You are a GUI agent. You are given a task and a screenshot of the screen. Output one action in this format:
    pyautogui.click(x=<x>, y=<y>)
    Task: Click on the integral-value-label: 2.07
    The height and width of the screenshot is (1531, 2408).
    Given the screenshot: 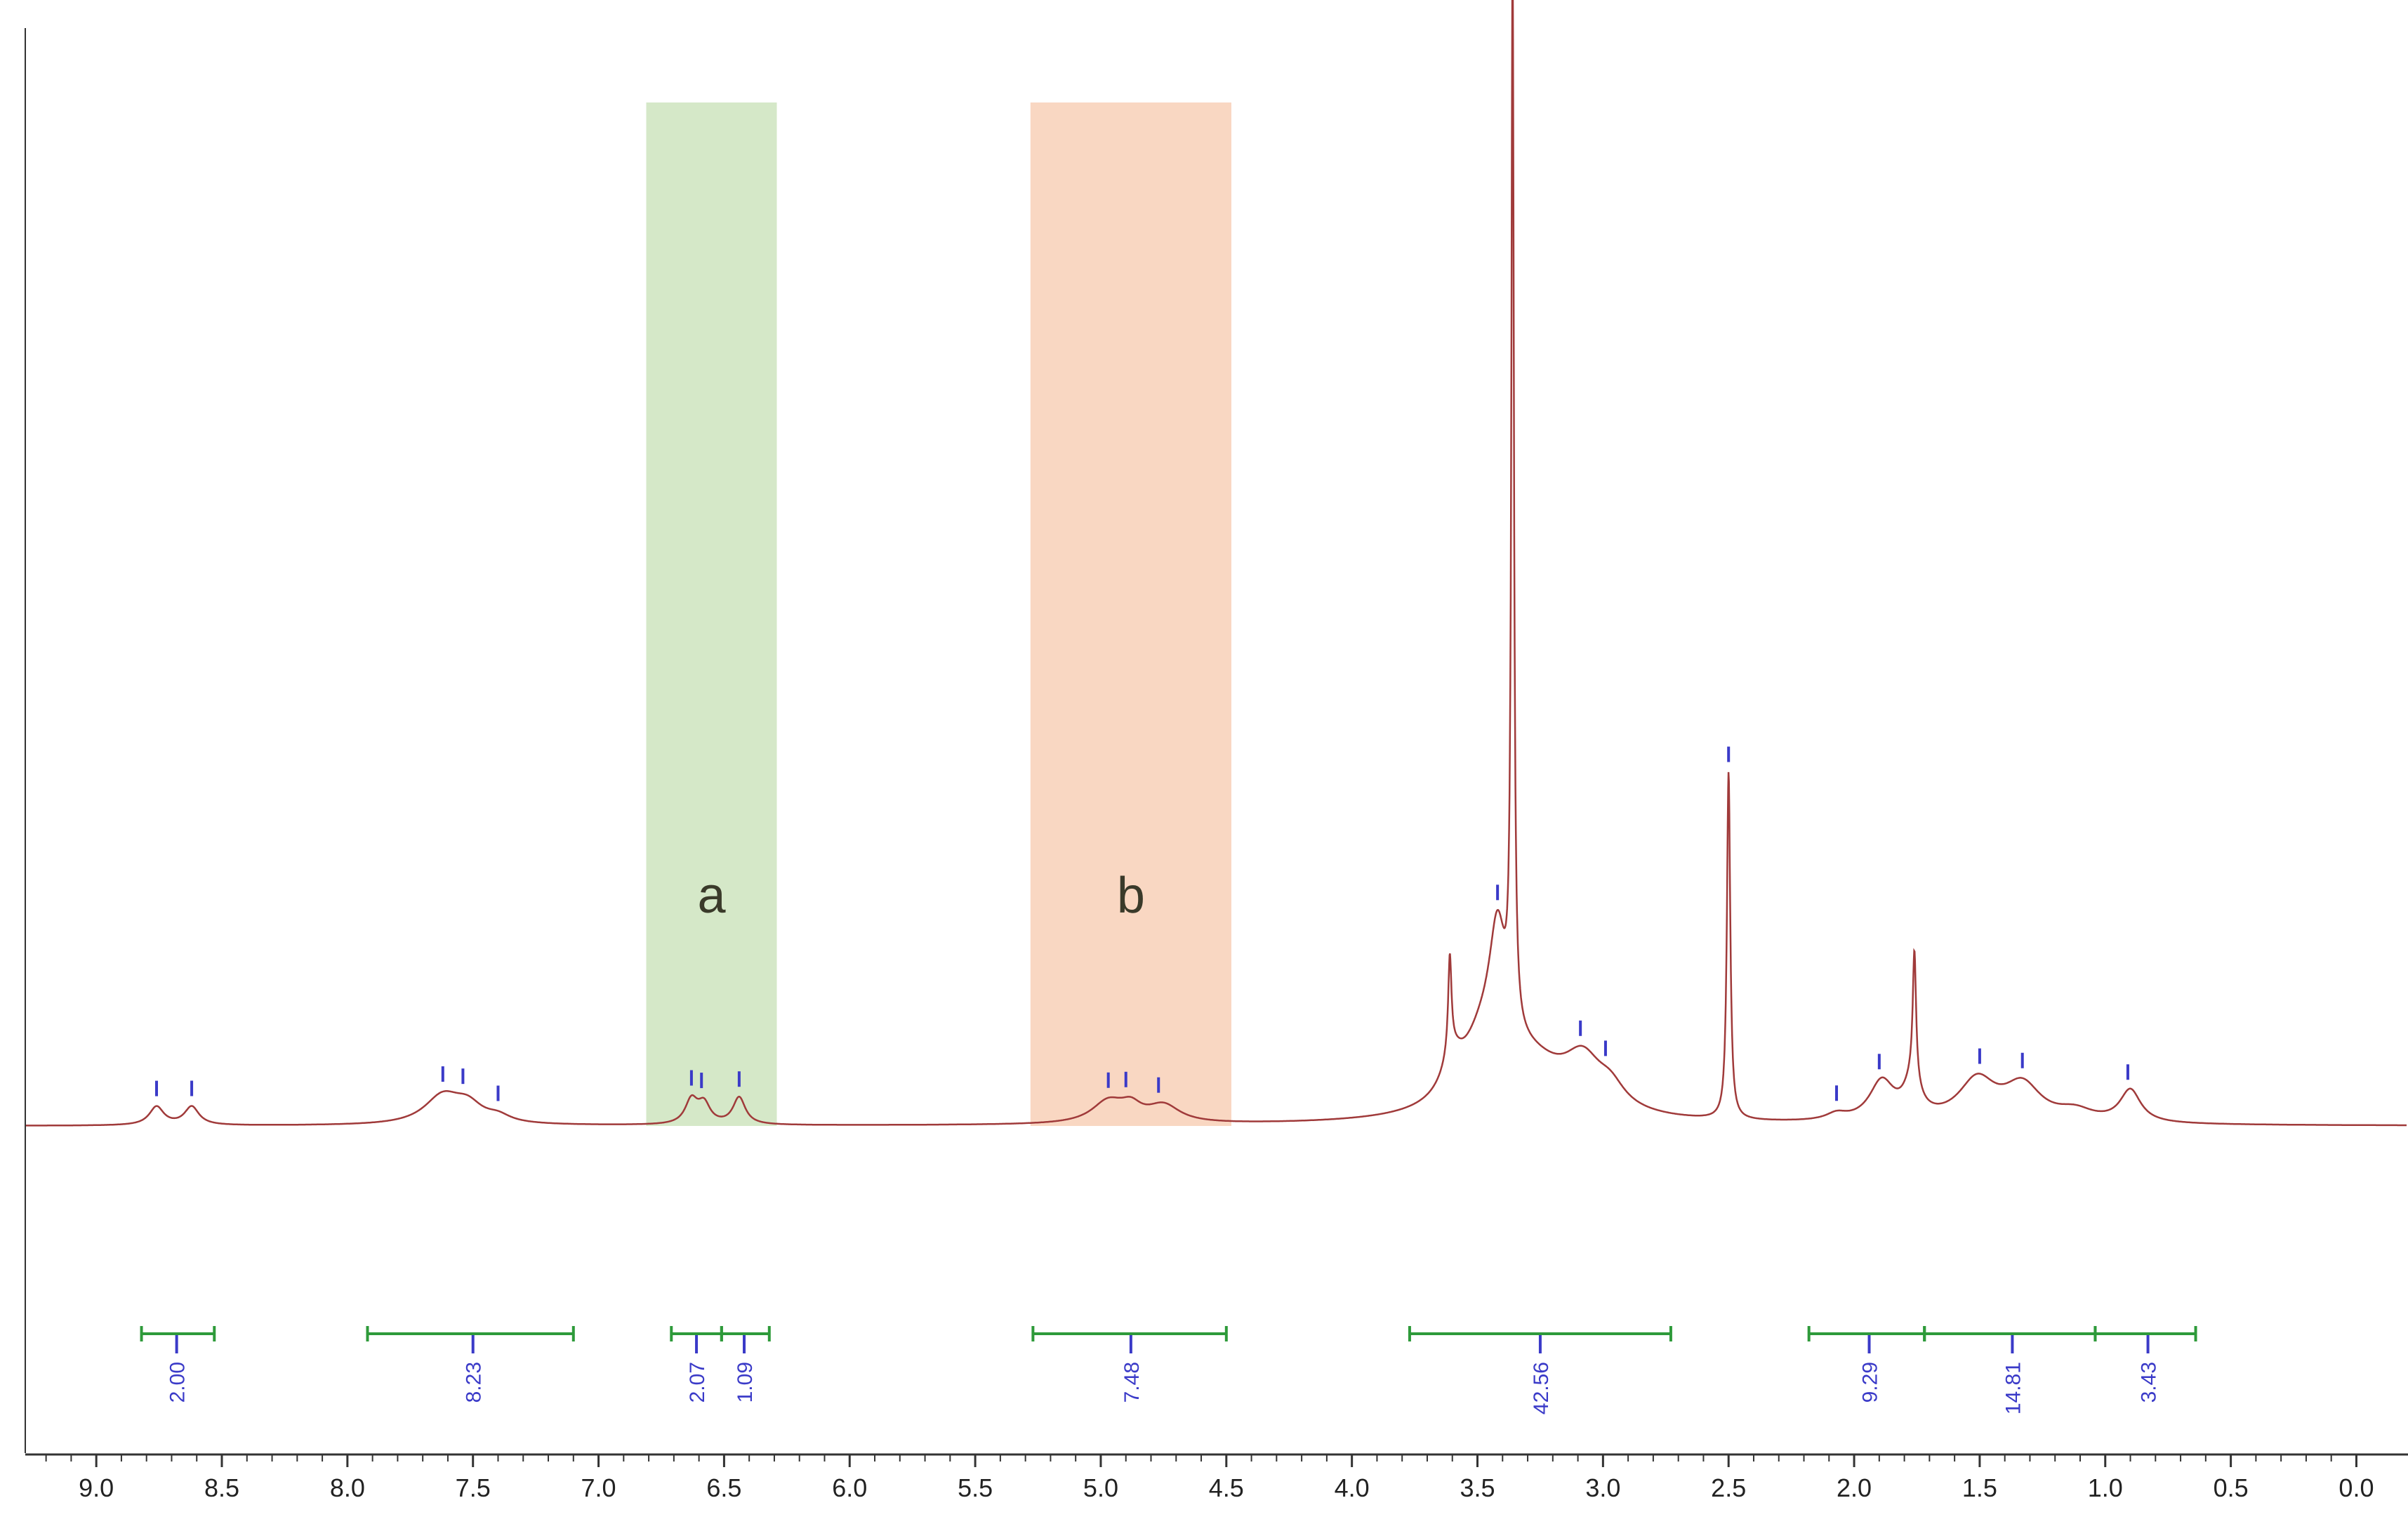 What is the action you would take?
    pyautogui.click(x=697, y=1382)
    